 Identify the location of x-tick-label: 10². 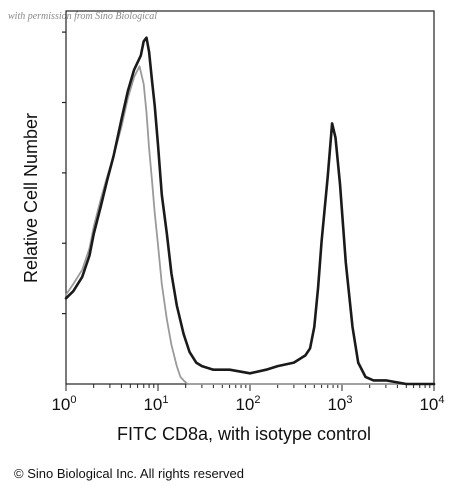
(247, 404).